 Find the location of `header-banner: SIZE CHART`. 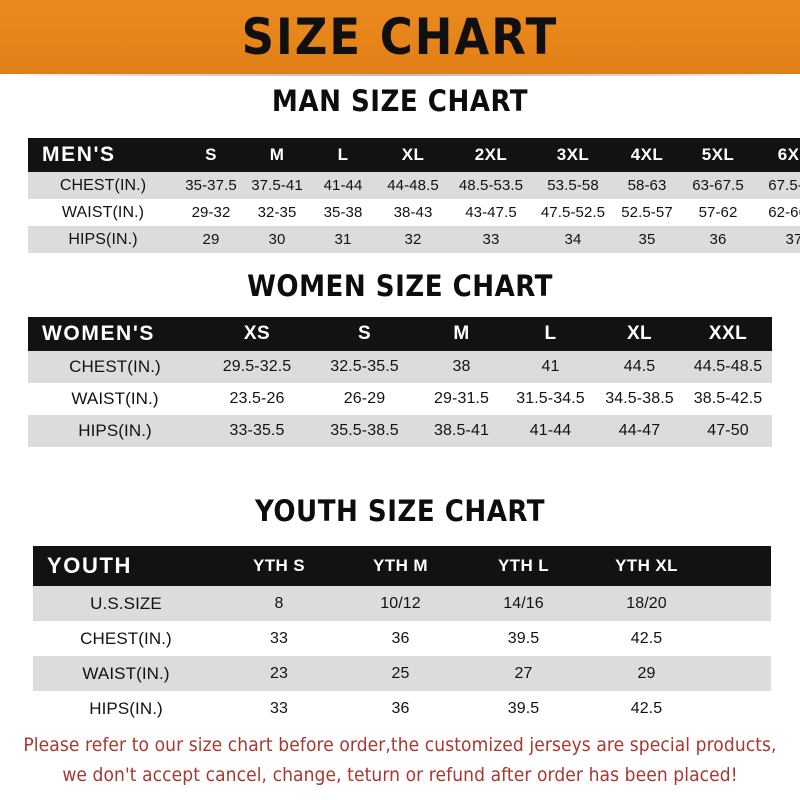

header-banner: SIZE CHART is located at coordinates (400, 37).